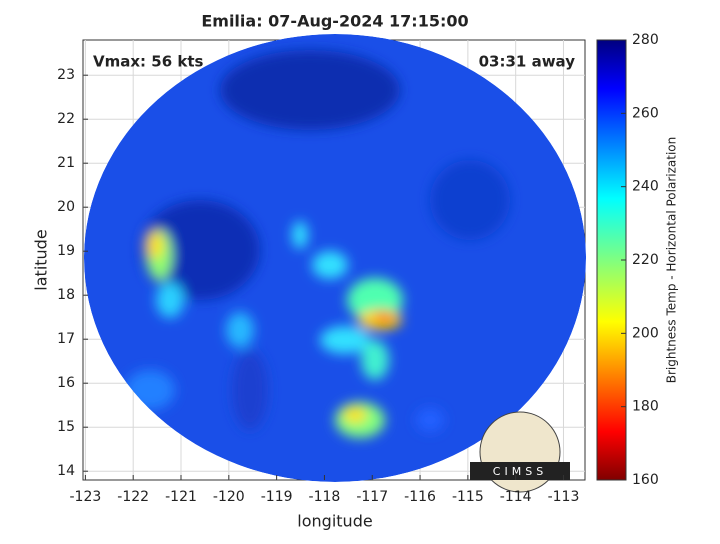 Image resolution: width=720 pixels, height=544 pixels. I want to click on x-tick-label: -118, so click(325, 497).